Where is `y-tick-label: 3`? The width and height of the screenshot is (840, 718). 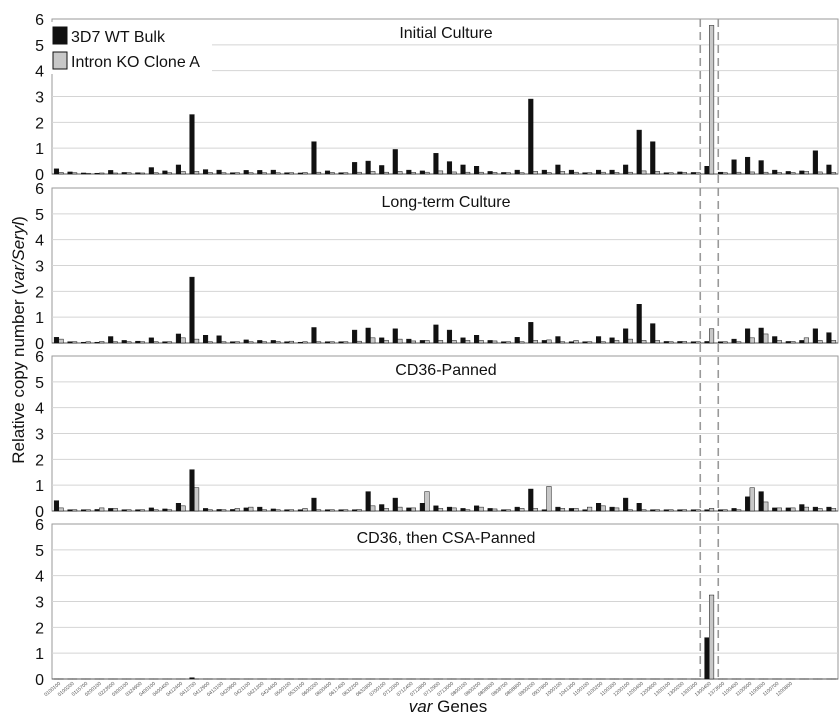 y-tick-label: 3 is located at coordinates (39, 435).